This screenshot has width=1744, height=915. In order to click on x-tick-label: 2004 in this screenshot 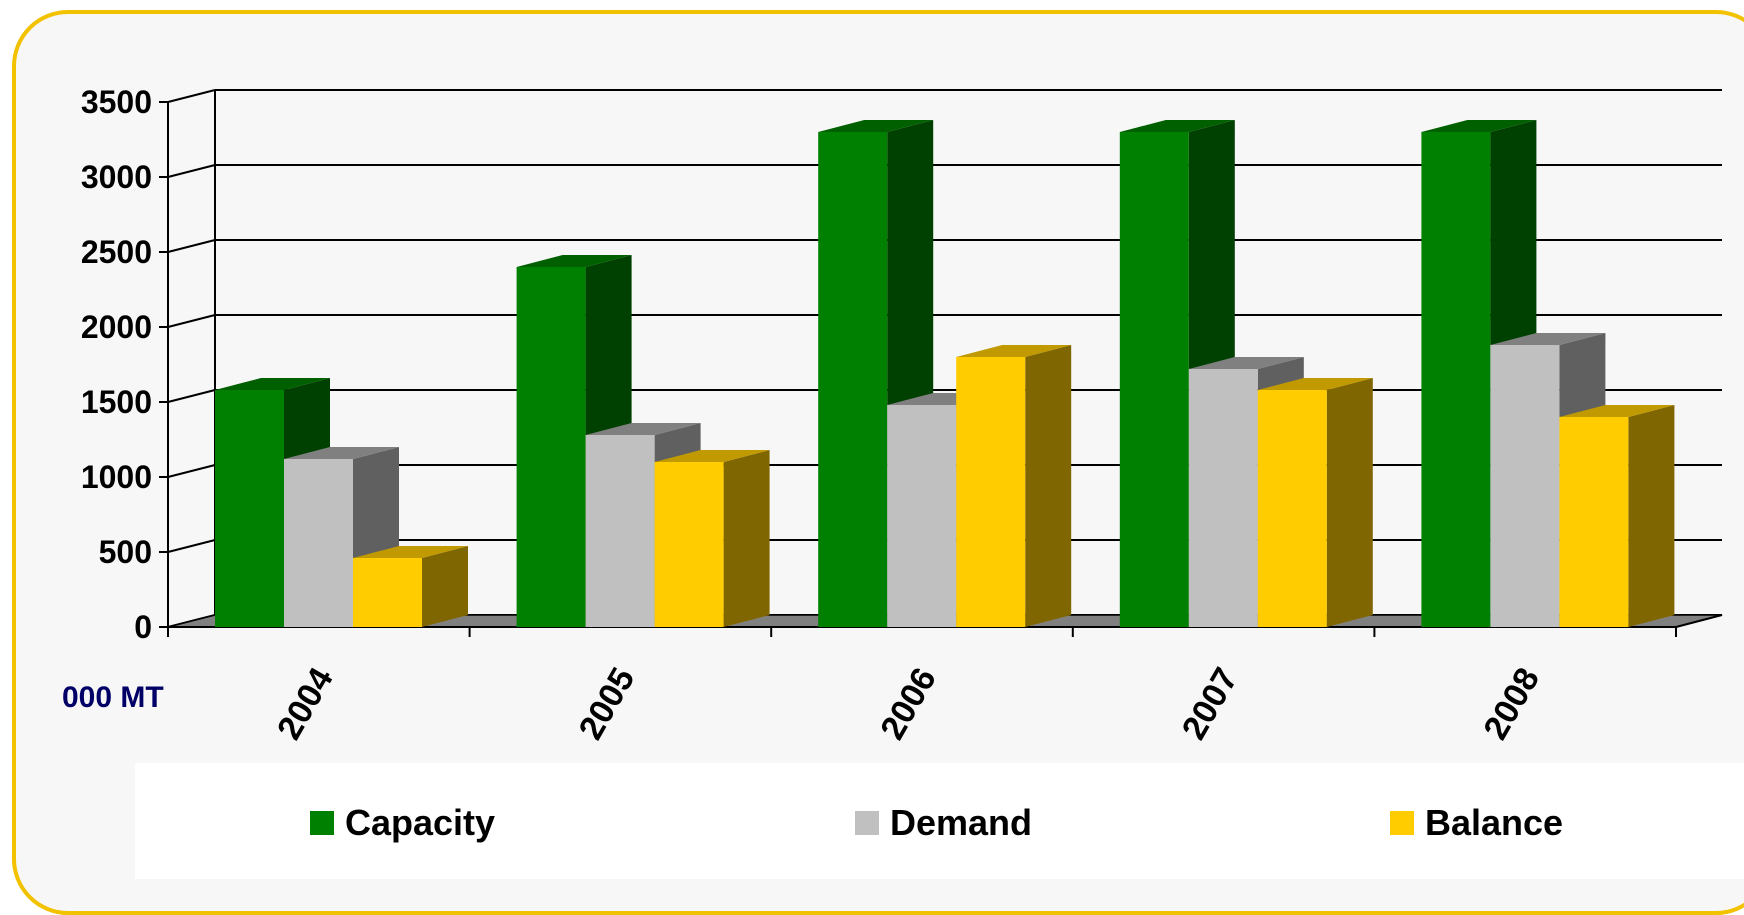, I will do `click(305, 703)`.